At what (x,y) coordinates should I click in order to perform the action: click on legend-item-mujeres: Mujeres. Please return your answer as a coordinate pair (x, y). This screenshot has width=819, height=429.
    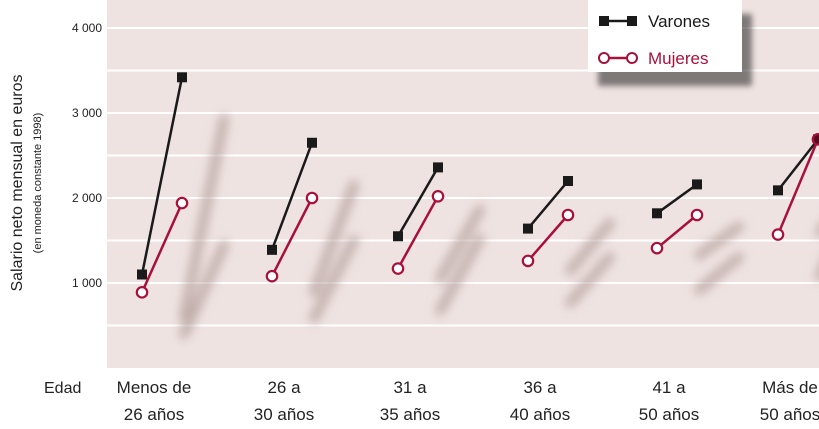
    Looking at the image, I should click on (653, 58).